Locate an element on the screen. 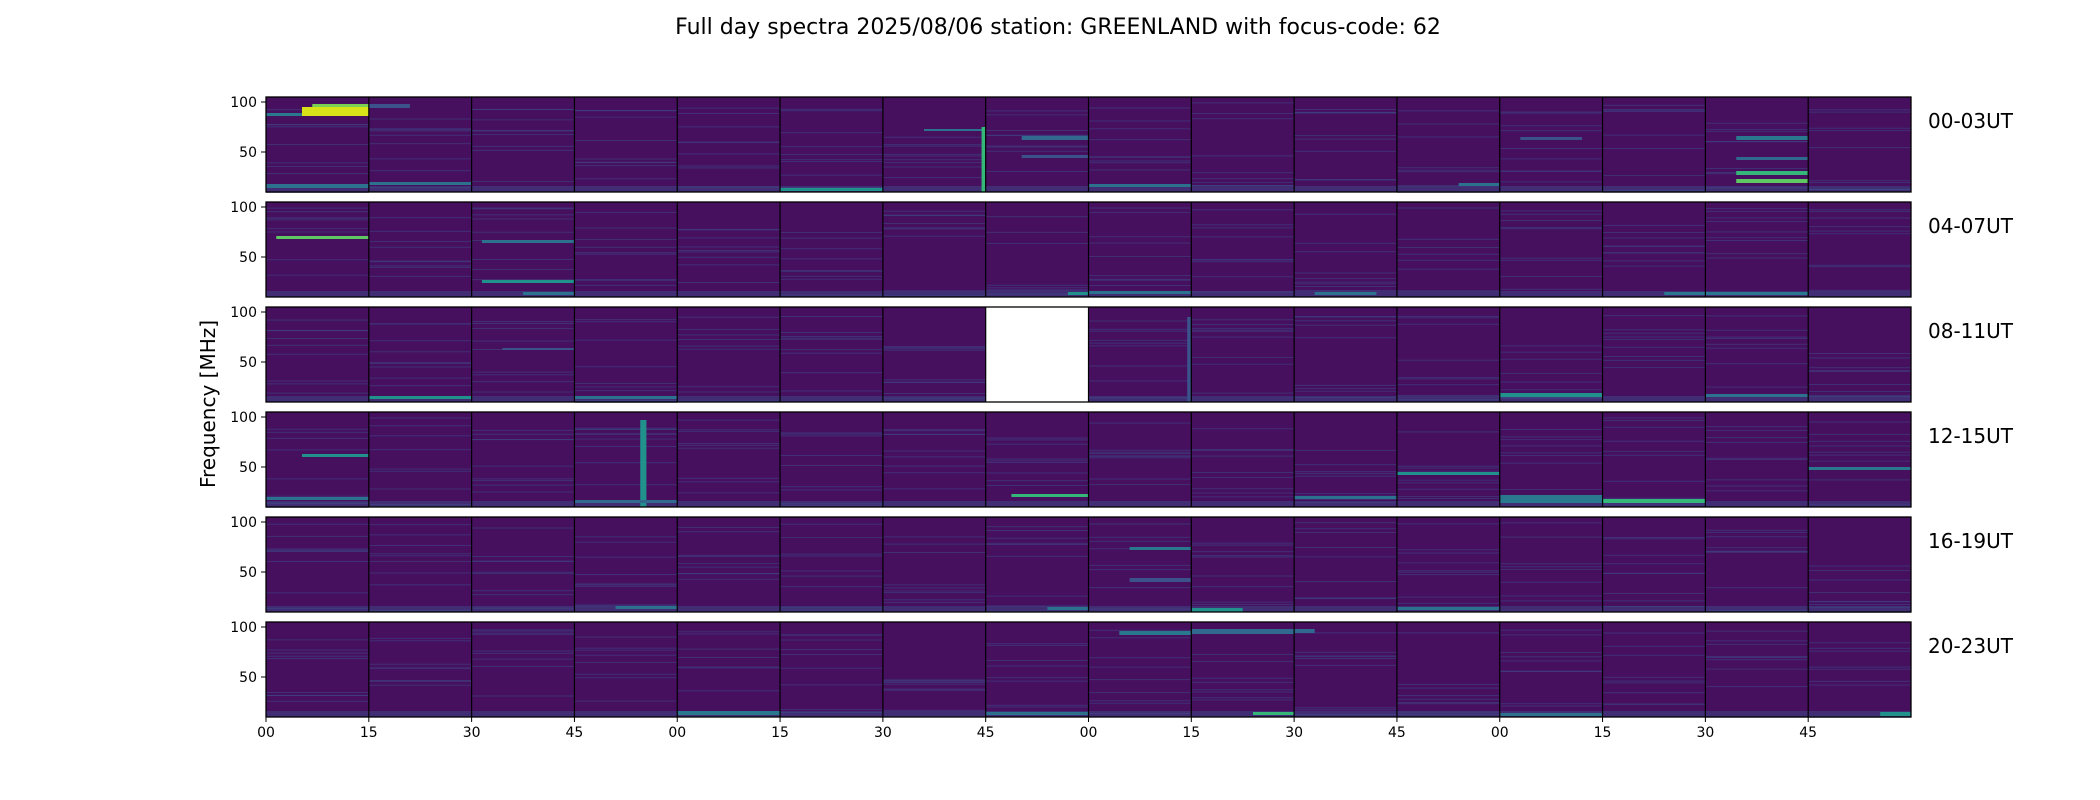 The image size is (2100, 800). row-time-label: 00-03UT is located at coordinates (1971, 121).